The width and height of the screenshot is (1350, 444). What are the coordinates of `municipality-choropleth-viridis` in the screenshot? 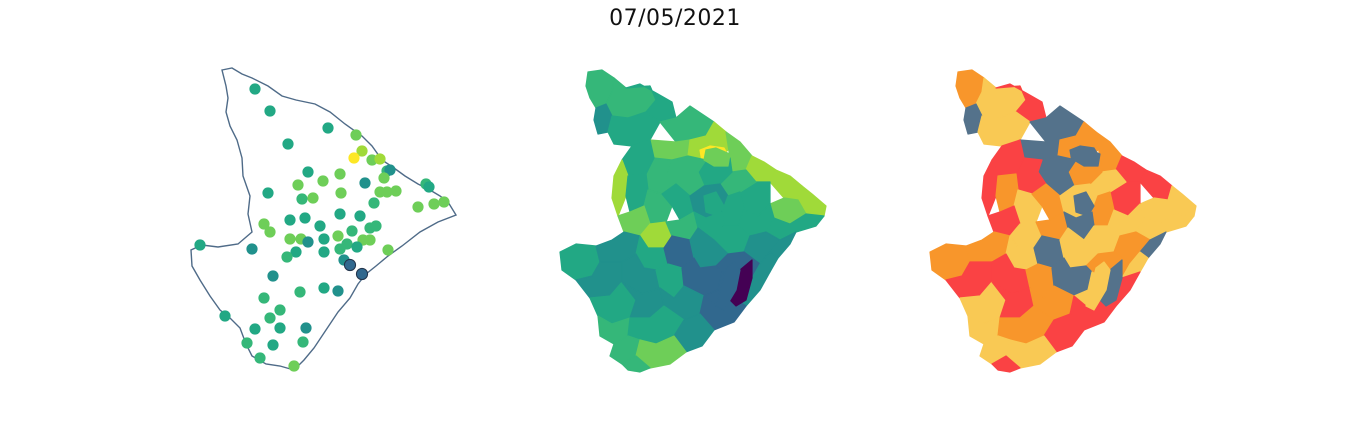 It's located at (693, 221).